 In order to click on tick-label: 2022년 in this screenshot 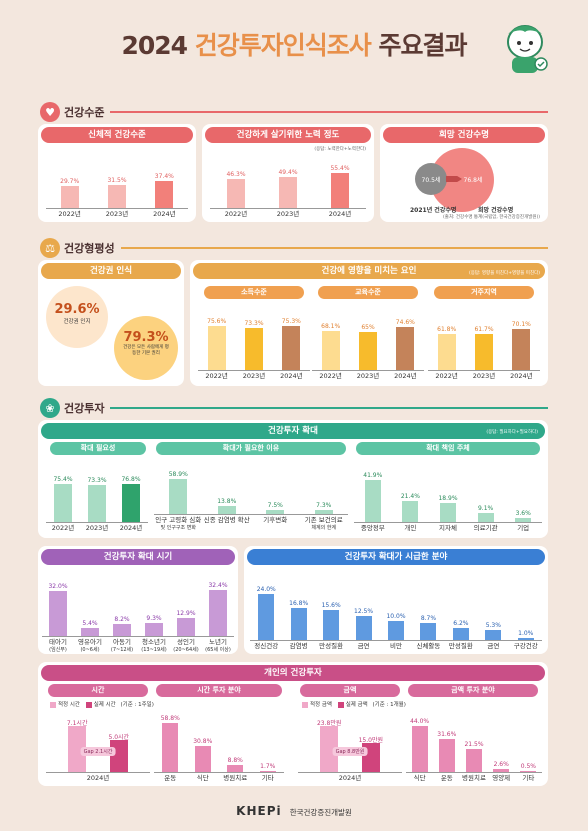, I will do `click(216, 376)`.